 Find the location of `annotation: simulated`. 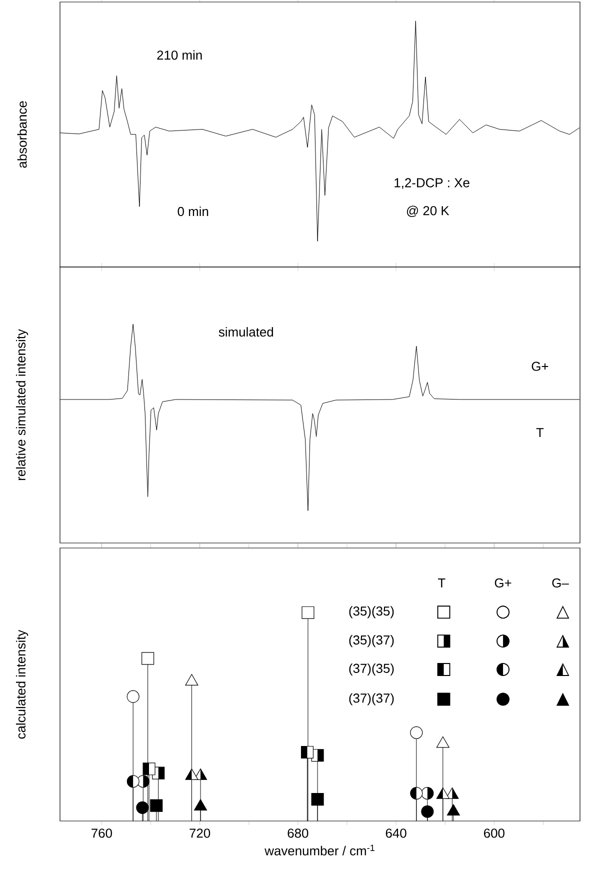

annotation: simulated is located at coordinates (246, 332).